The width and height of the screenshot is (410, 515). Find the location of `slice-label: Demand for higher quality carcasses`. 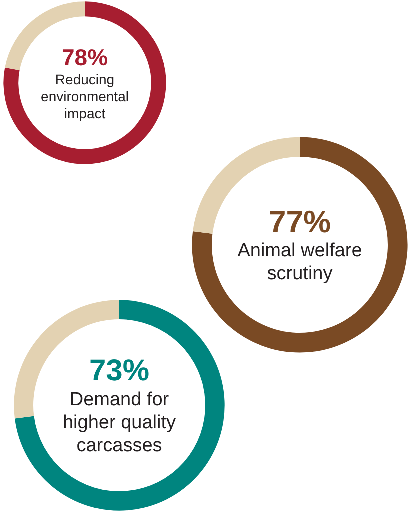

slice-label: Demand for higher quality carcasses is located at coordinates (119, 423).